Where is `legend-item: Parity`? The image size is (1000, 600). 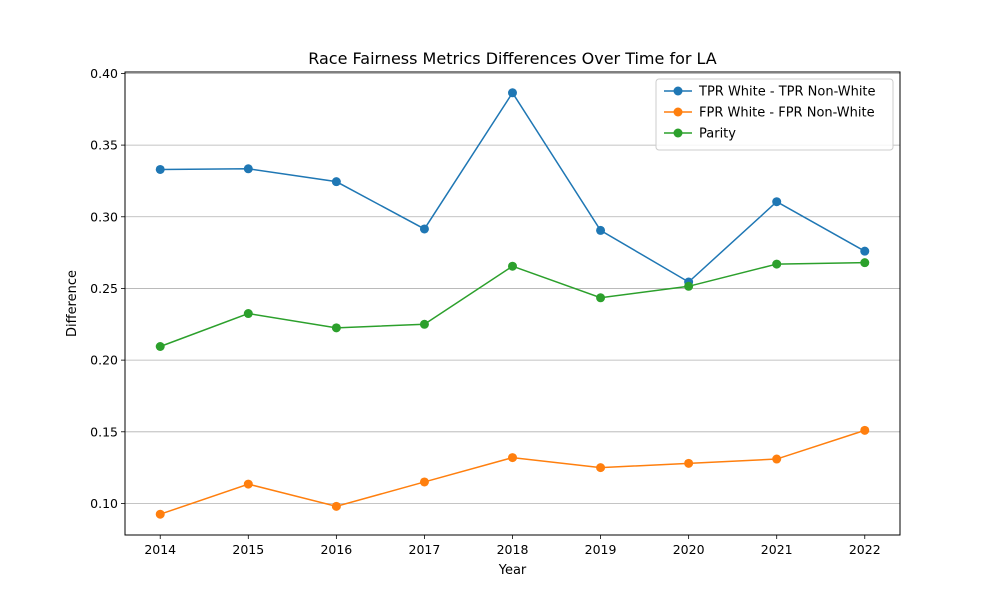 legend-item: Parity is located at coordinates (700, 134).